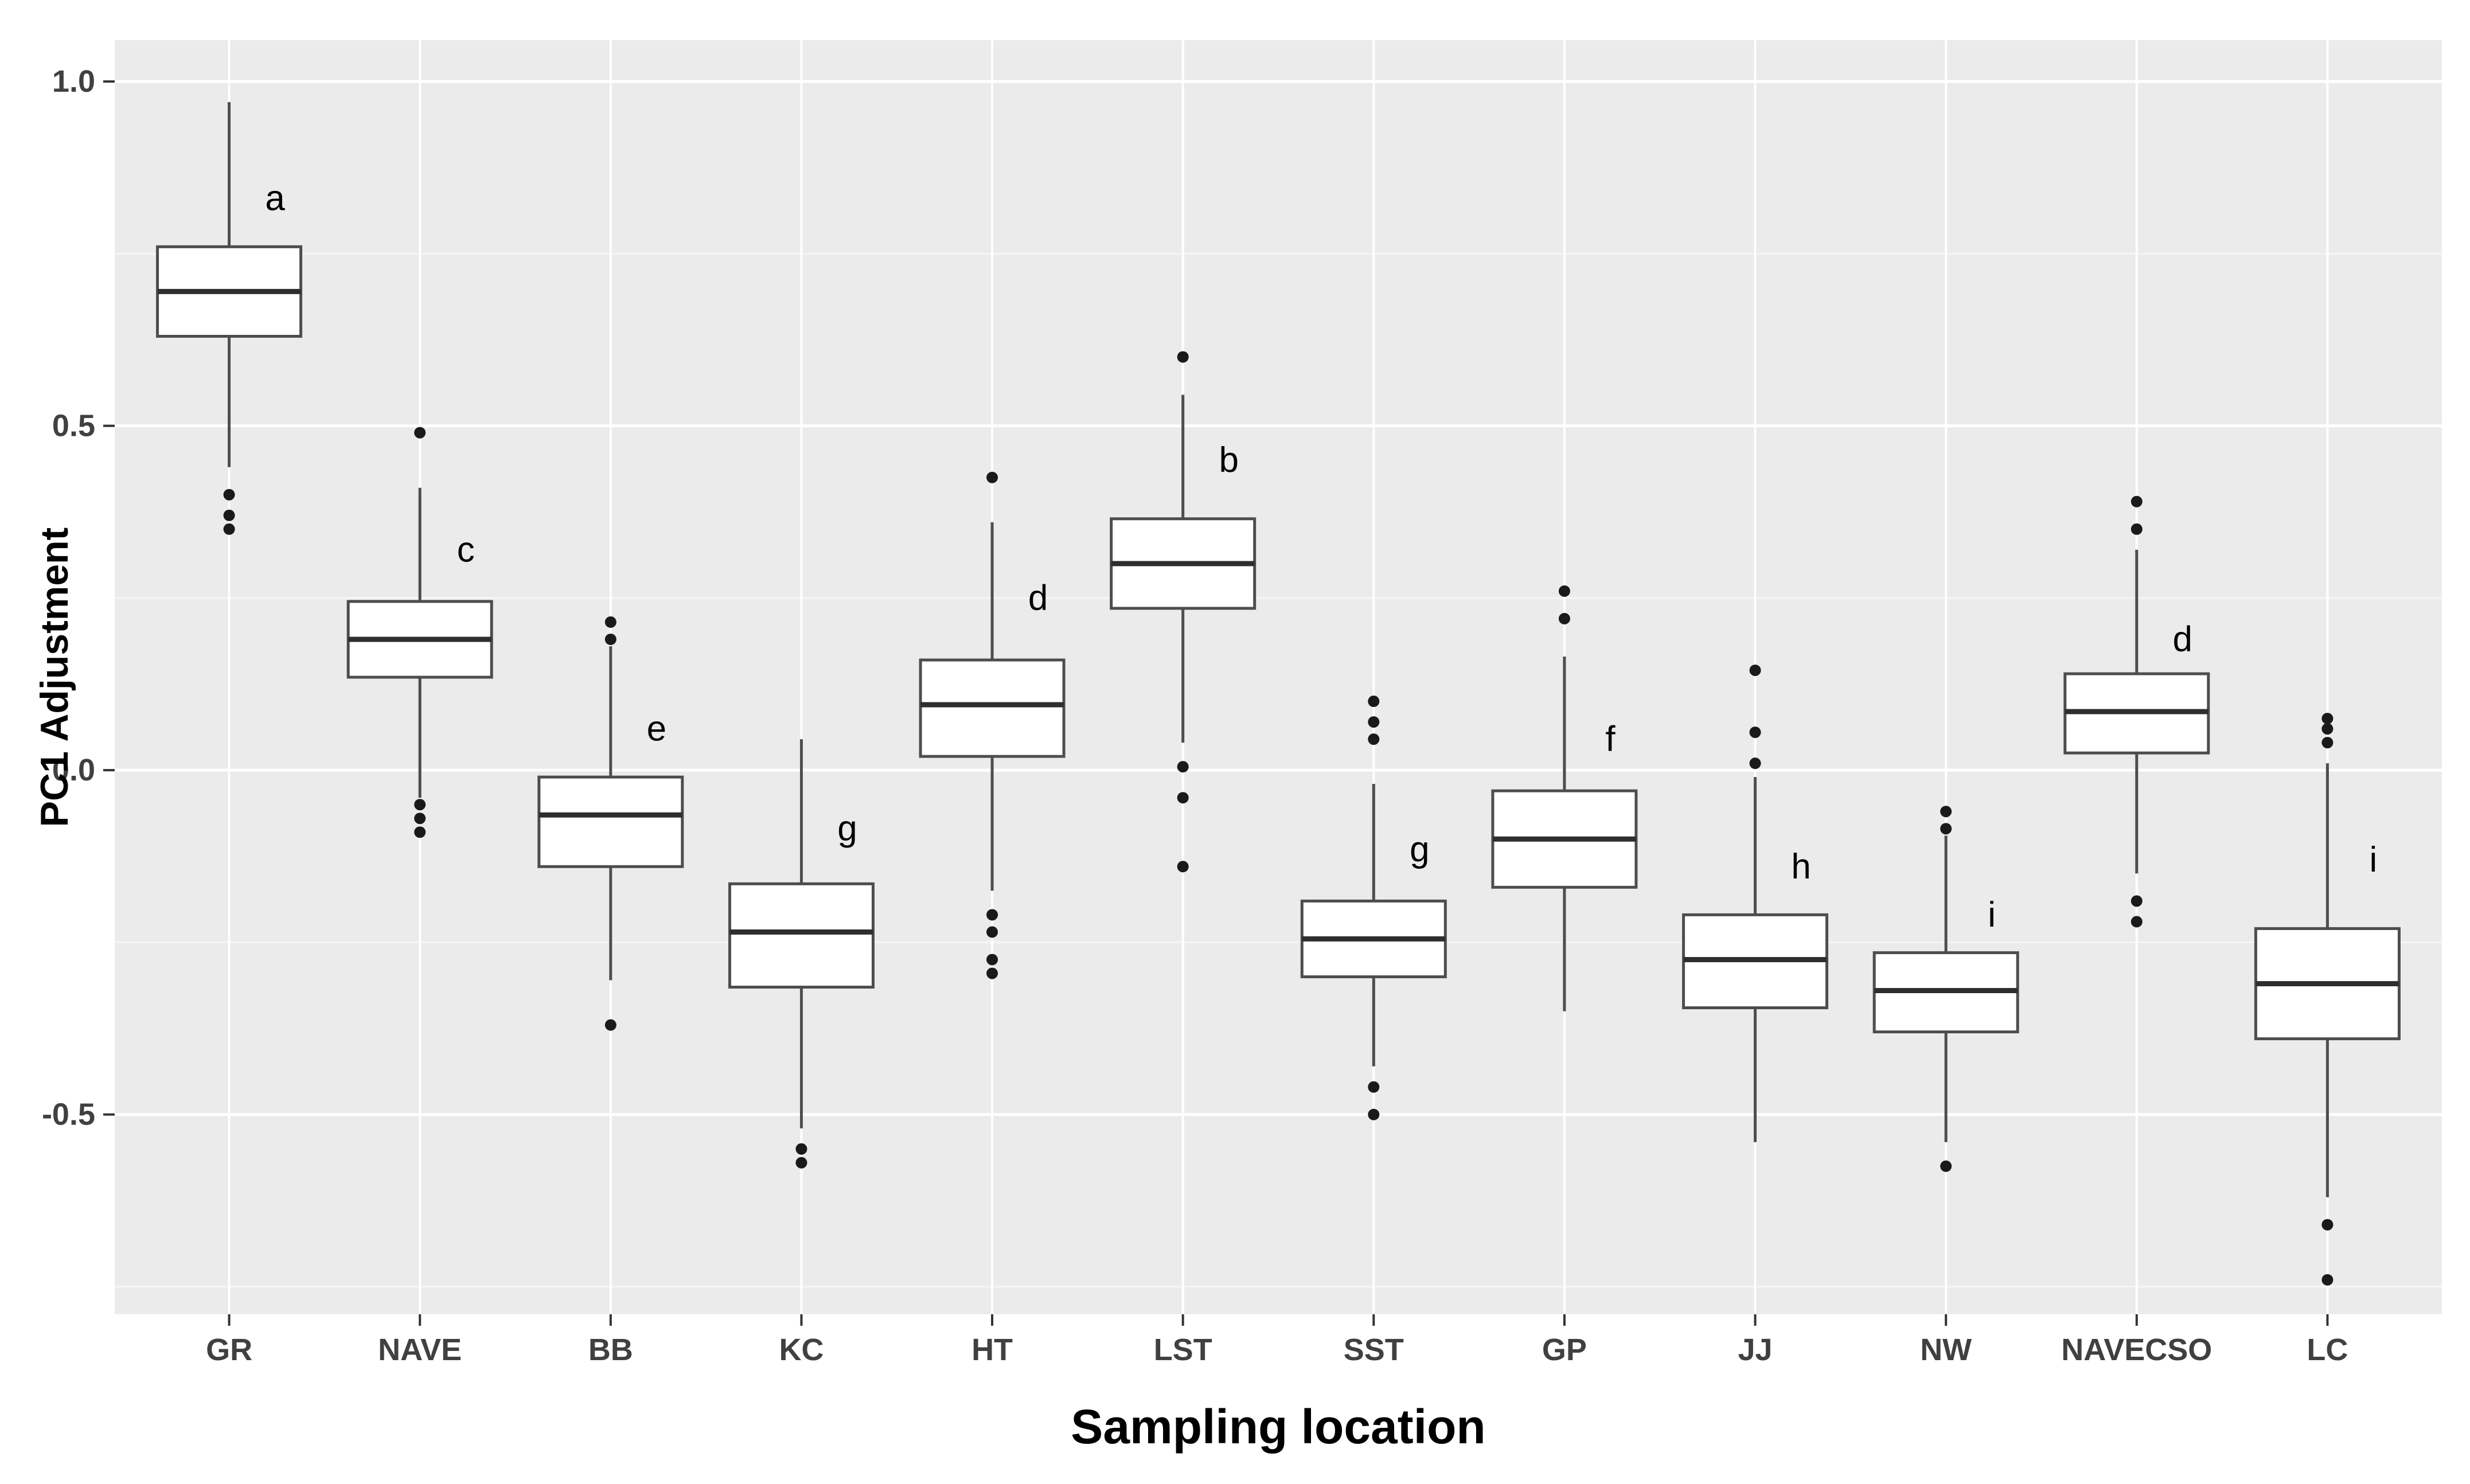 The height and width of the screenshot is (1484, 2470). I want to click on x-tick-label: GR, so click(229, 1350).